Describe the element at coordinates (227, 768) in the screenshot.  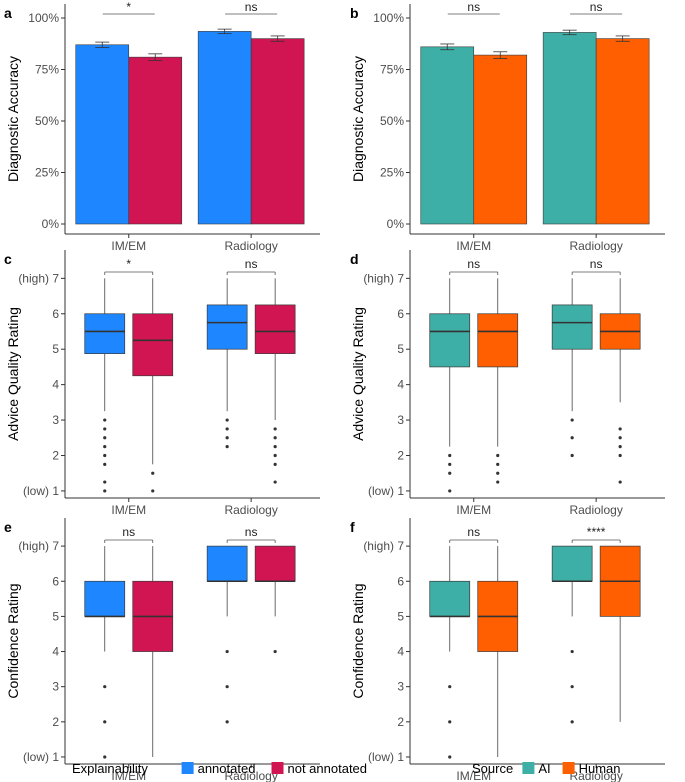
I see `legend-label: annotated` at that location.